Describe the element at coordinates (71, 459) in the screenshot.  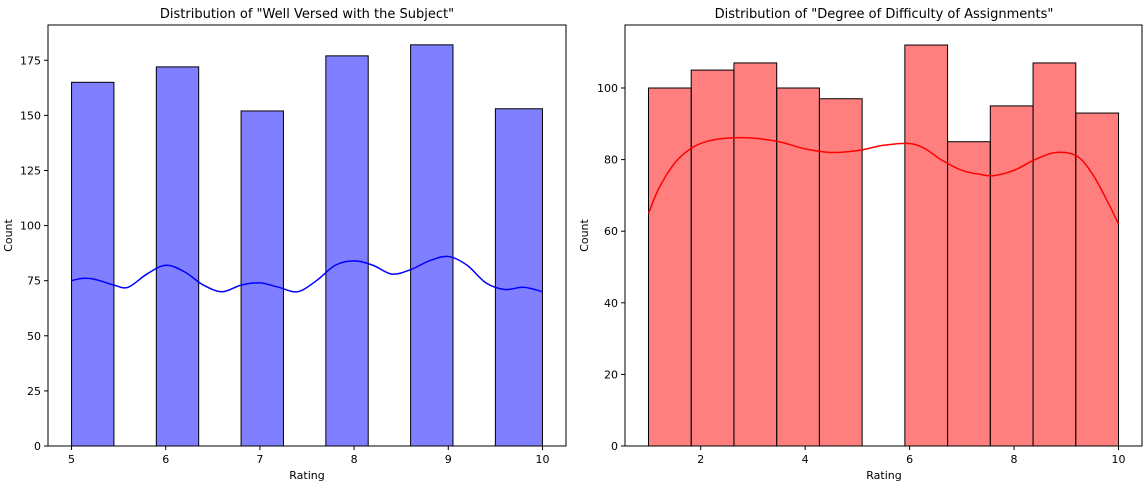
I see `x-tick-label: 5` at that location.